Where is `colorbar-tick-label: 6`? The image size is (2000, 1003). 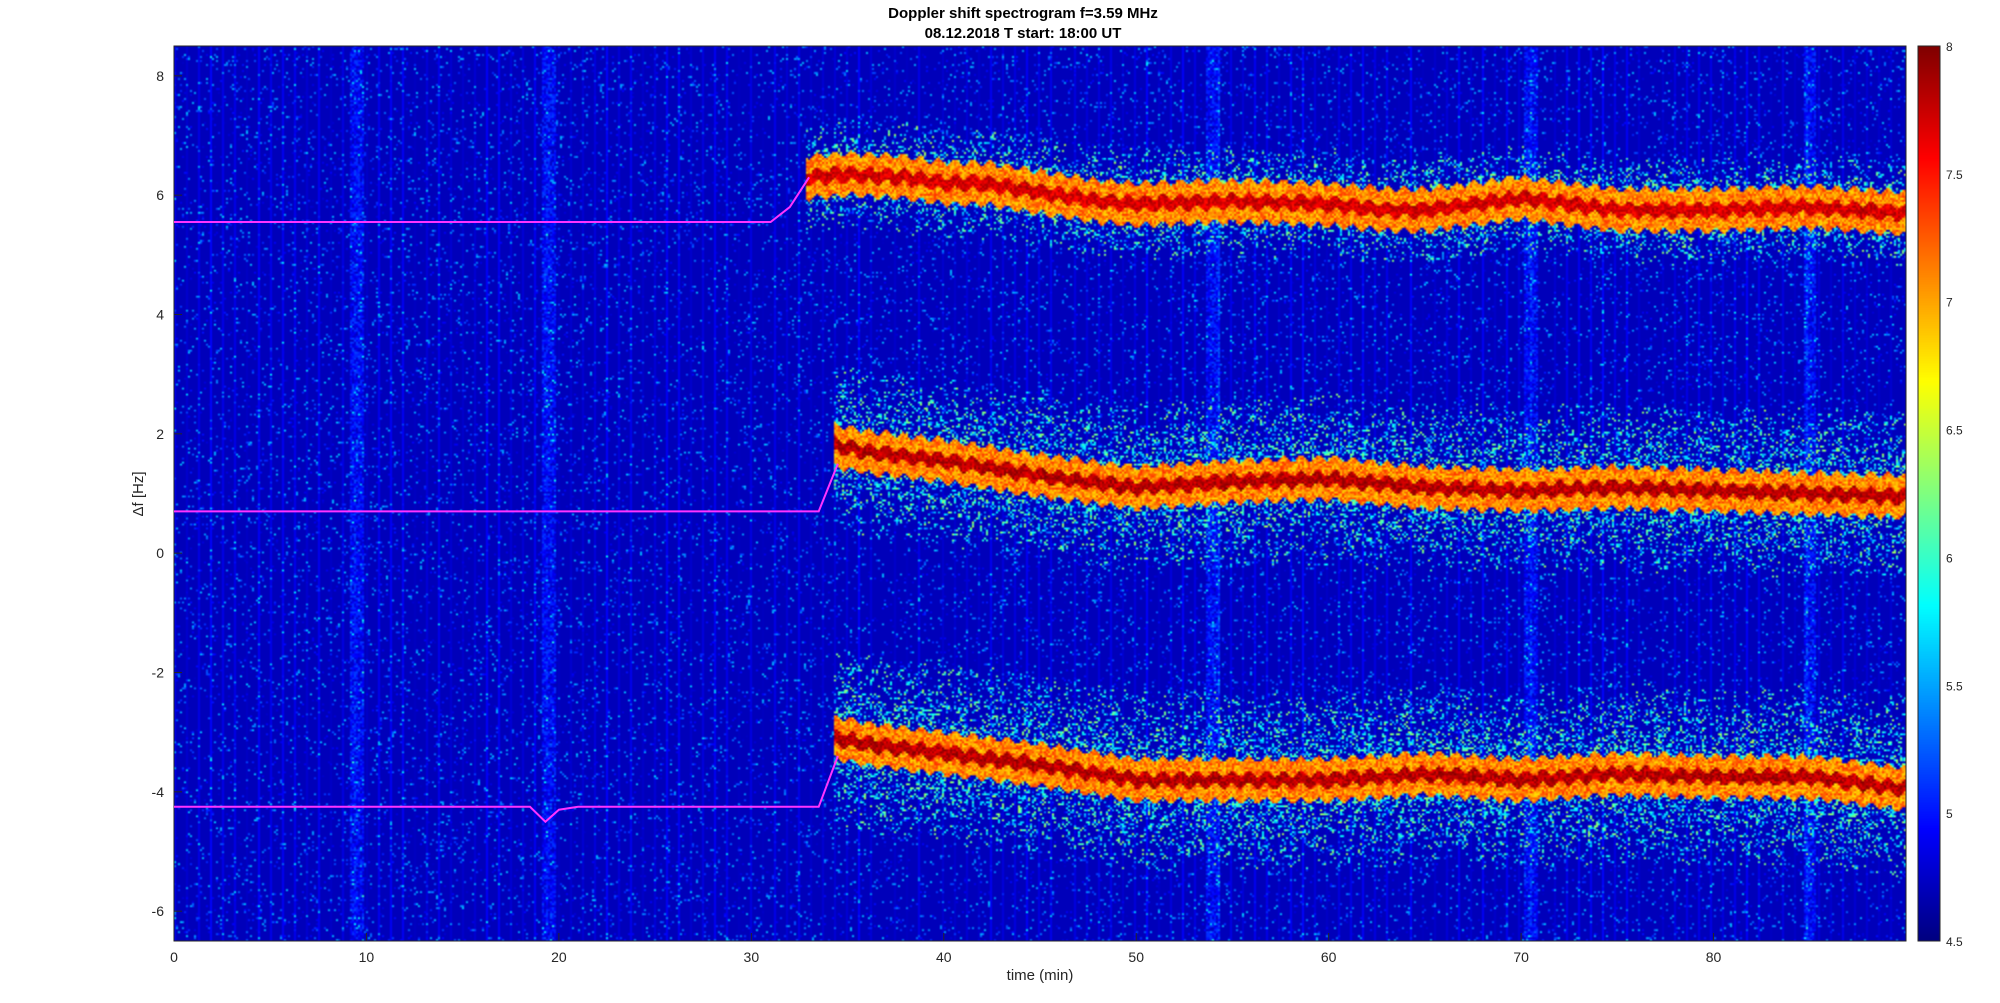 colorbar-tick-label: 6 is located at coordinates (1949, 558).